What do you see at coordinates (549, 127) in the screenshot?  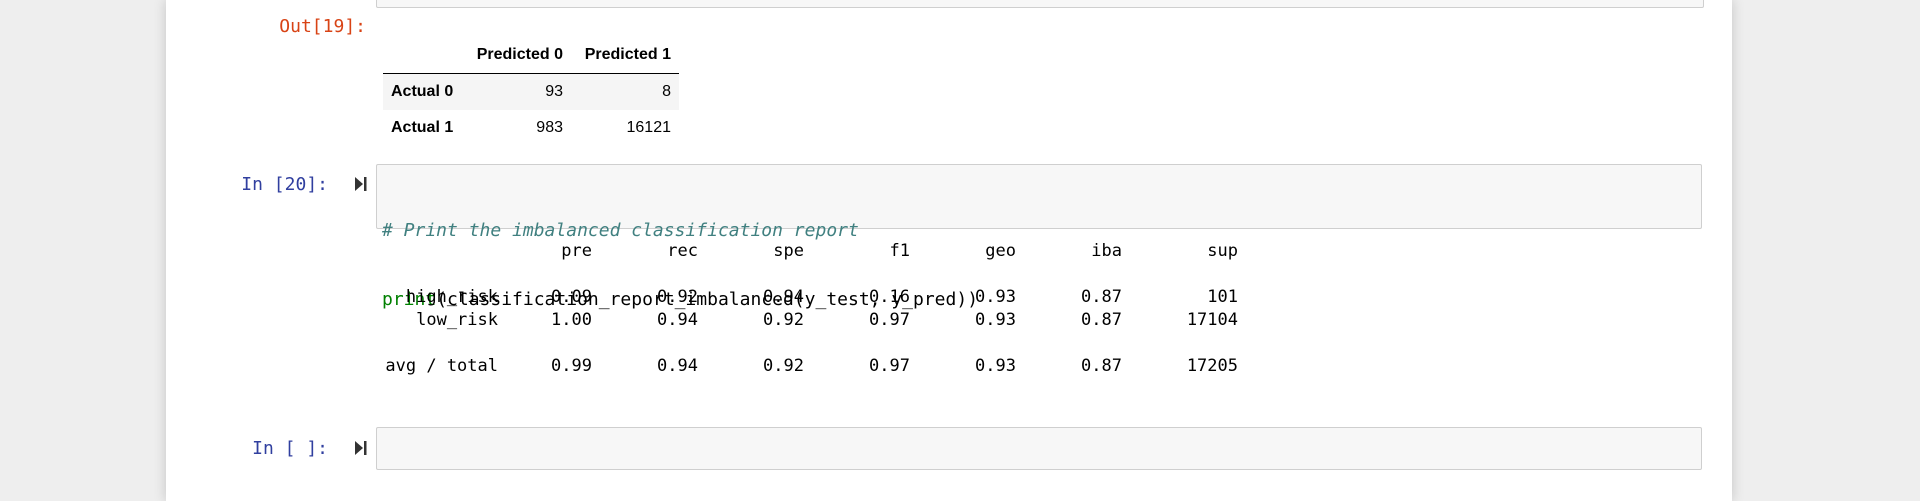 I see `table-cell: 983` at bounding box center [549, 127].